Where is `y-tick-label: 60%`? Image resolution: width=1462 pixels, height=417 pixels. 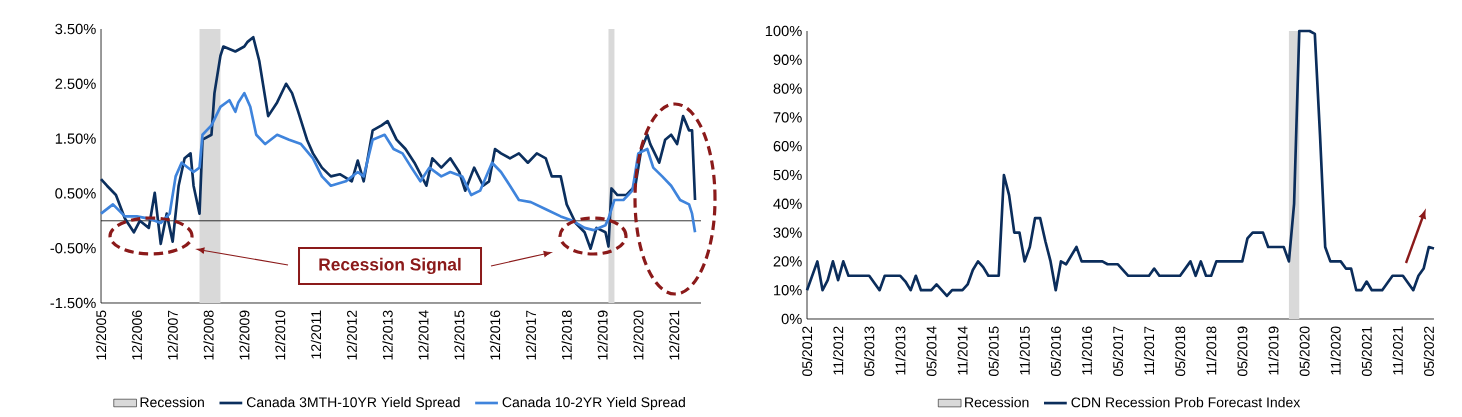
y-tick-label: 60% is located at coordinates (787, 146).